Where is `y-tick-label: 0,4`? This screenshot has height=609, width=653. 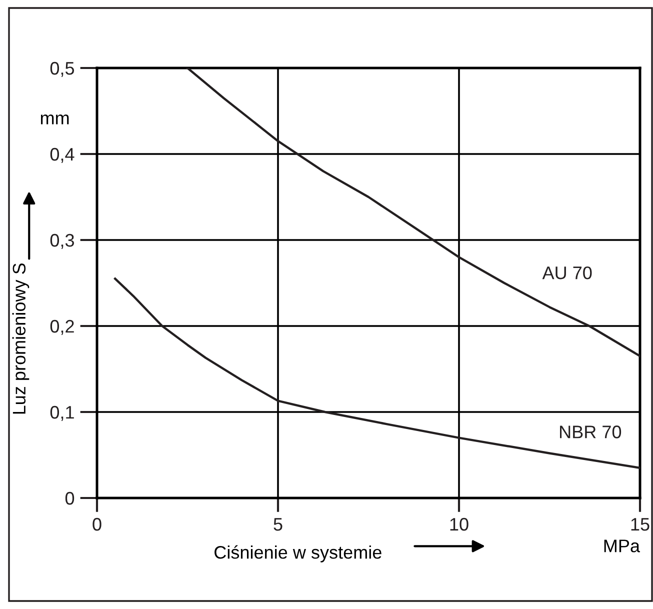 y-tick-label: 0,4 is located at coordinates (62, 155).